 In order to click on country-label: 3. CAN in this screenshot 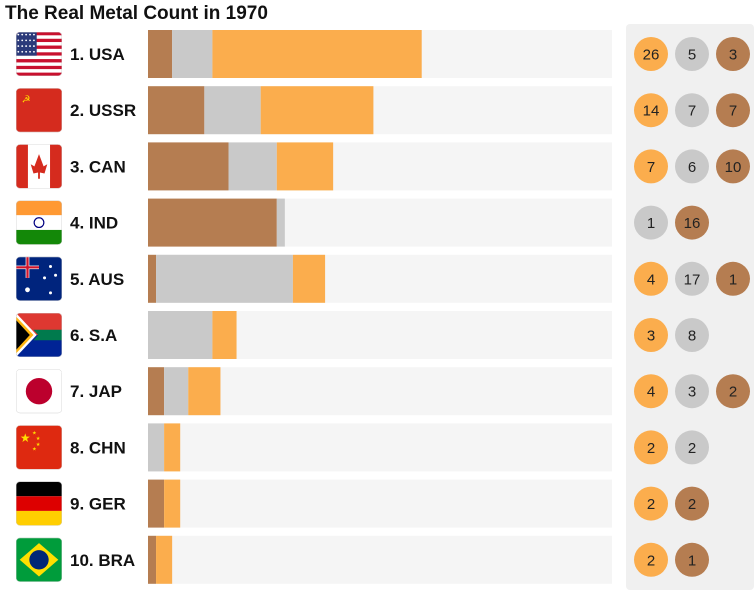, I will do `click(98, 166)`.